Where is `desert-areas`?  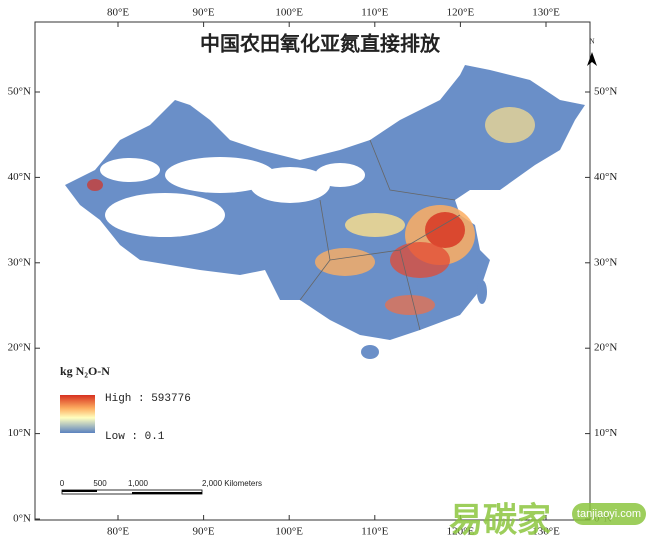
desert-areas is located at coordinates (232, 197).